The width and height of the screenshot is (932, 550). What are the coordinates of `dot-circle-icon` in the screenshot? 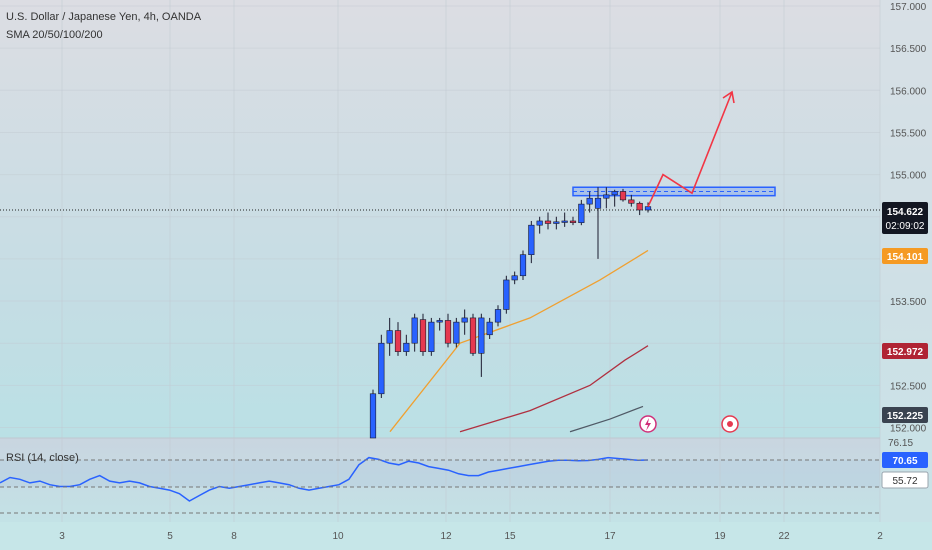 It's located at (730, 424).